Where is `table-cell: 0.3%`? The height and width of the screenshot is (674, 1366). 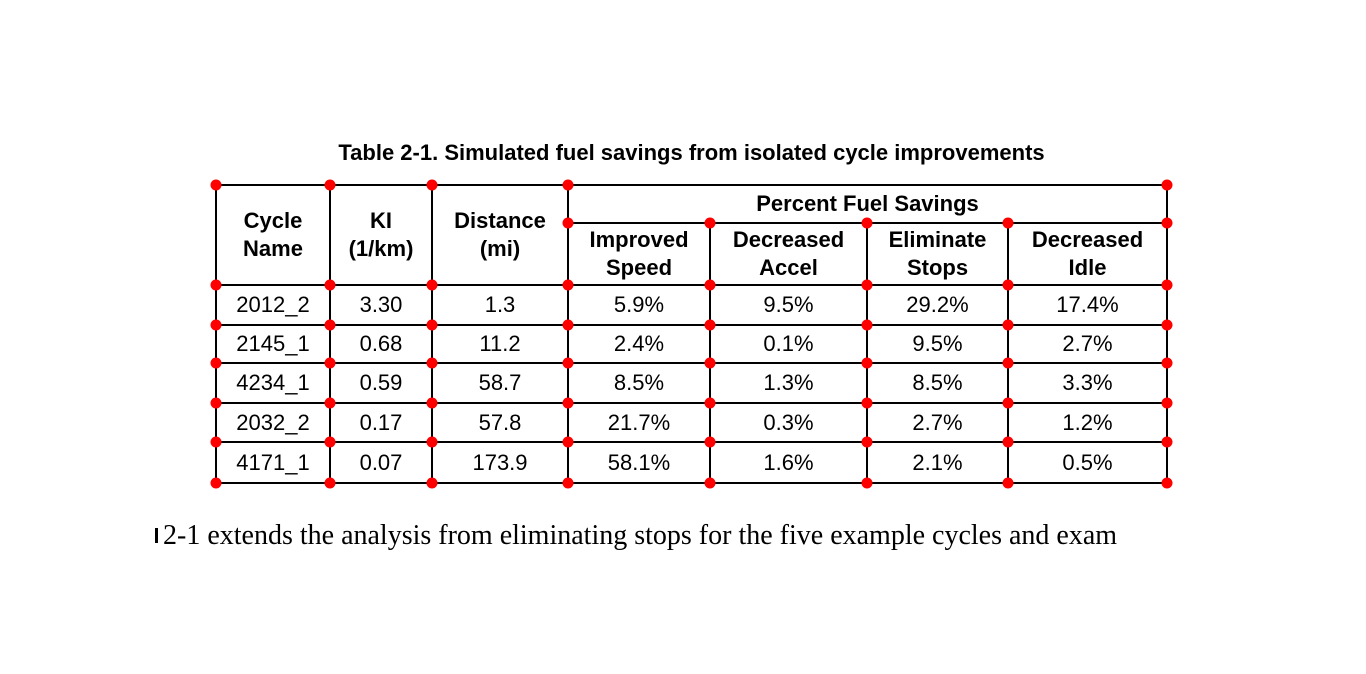 table-cell: 0.3% is located at coordinates (788, 422).